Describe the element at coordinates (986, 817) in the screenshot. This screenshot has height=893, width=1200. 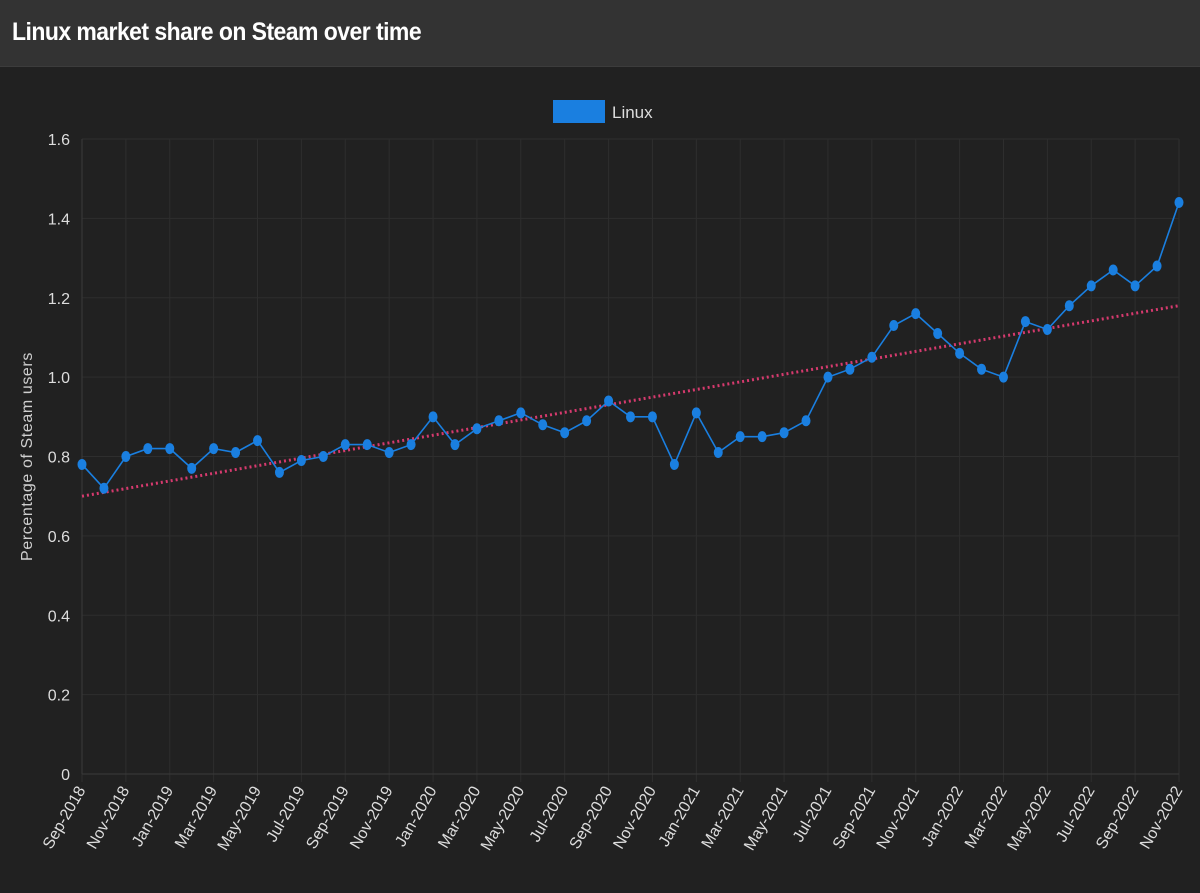
I see `x-tick-label: Mar-2022` at that location.